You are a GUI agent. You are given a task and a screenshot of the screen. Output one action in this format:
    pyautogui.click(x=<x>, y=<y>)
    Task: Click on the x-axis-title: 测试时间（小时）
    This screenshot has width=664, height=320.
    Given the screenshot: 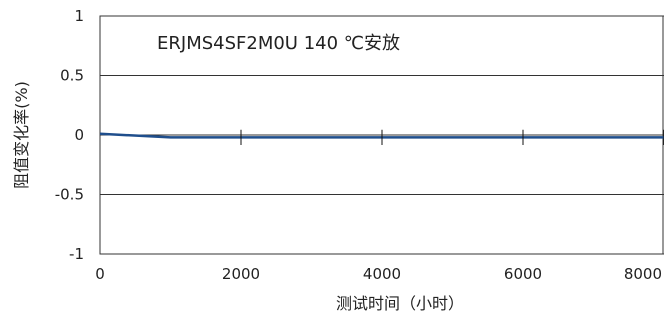 What is the action you would take?
    pyautogui.click(x=400, y=303)
    